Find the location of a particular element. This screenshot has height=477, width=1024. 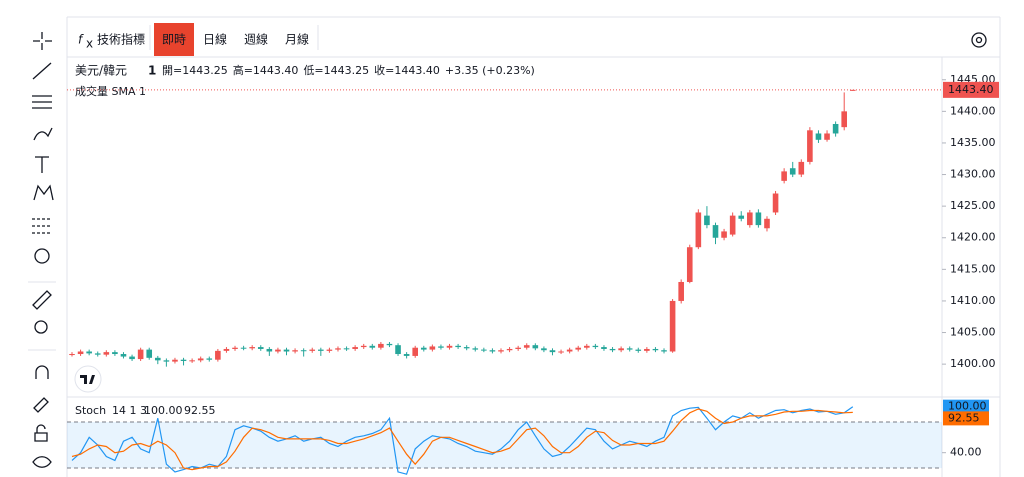

settings-icon is located at coordinates (979, 40).